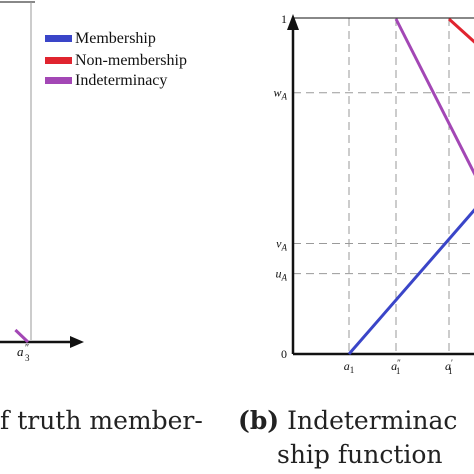  What do you see at coordinates (58, 80) in the screenshot?
I see `legend-swatch-indeterminacy` at bounding box center [58, 80].